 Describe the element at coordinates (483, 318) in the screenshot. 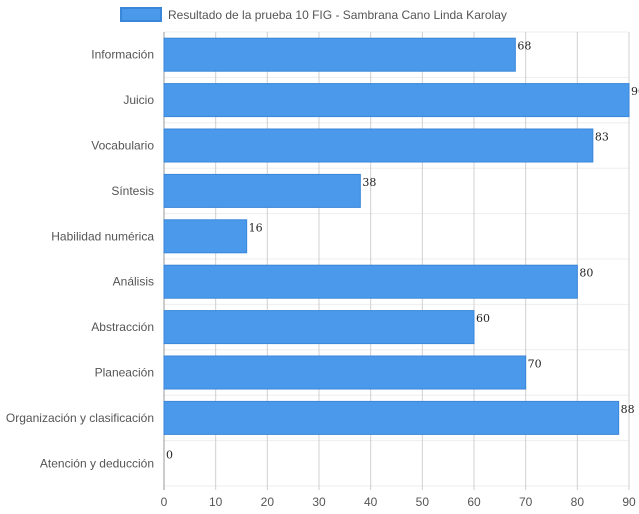

I see `data-label: 60` at that location.